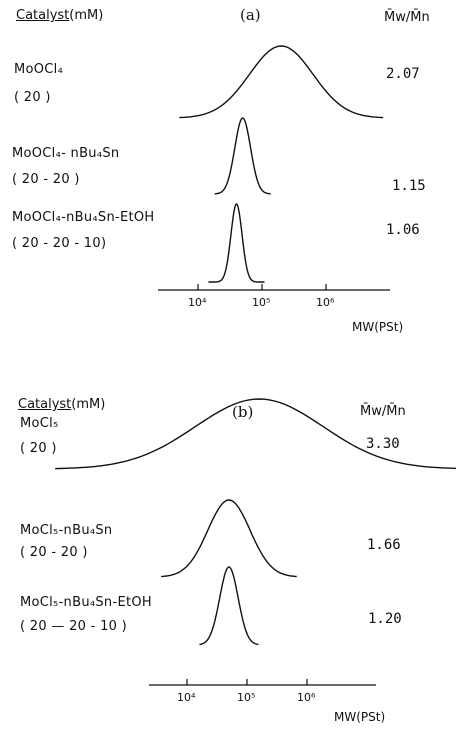 Image resolution: width=456 pixels, height=730 pixels. I want to click on panel-label-a: (a), so click(250, 15).